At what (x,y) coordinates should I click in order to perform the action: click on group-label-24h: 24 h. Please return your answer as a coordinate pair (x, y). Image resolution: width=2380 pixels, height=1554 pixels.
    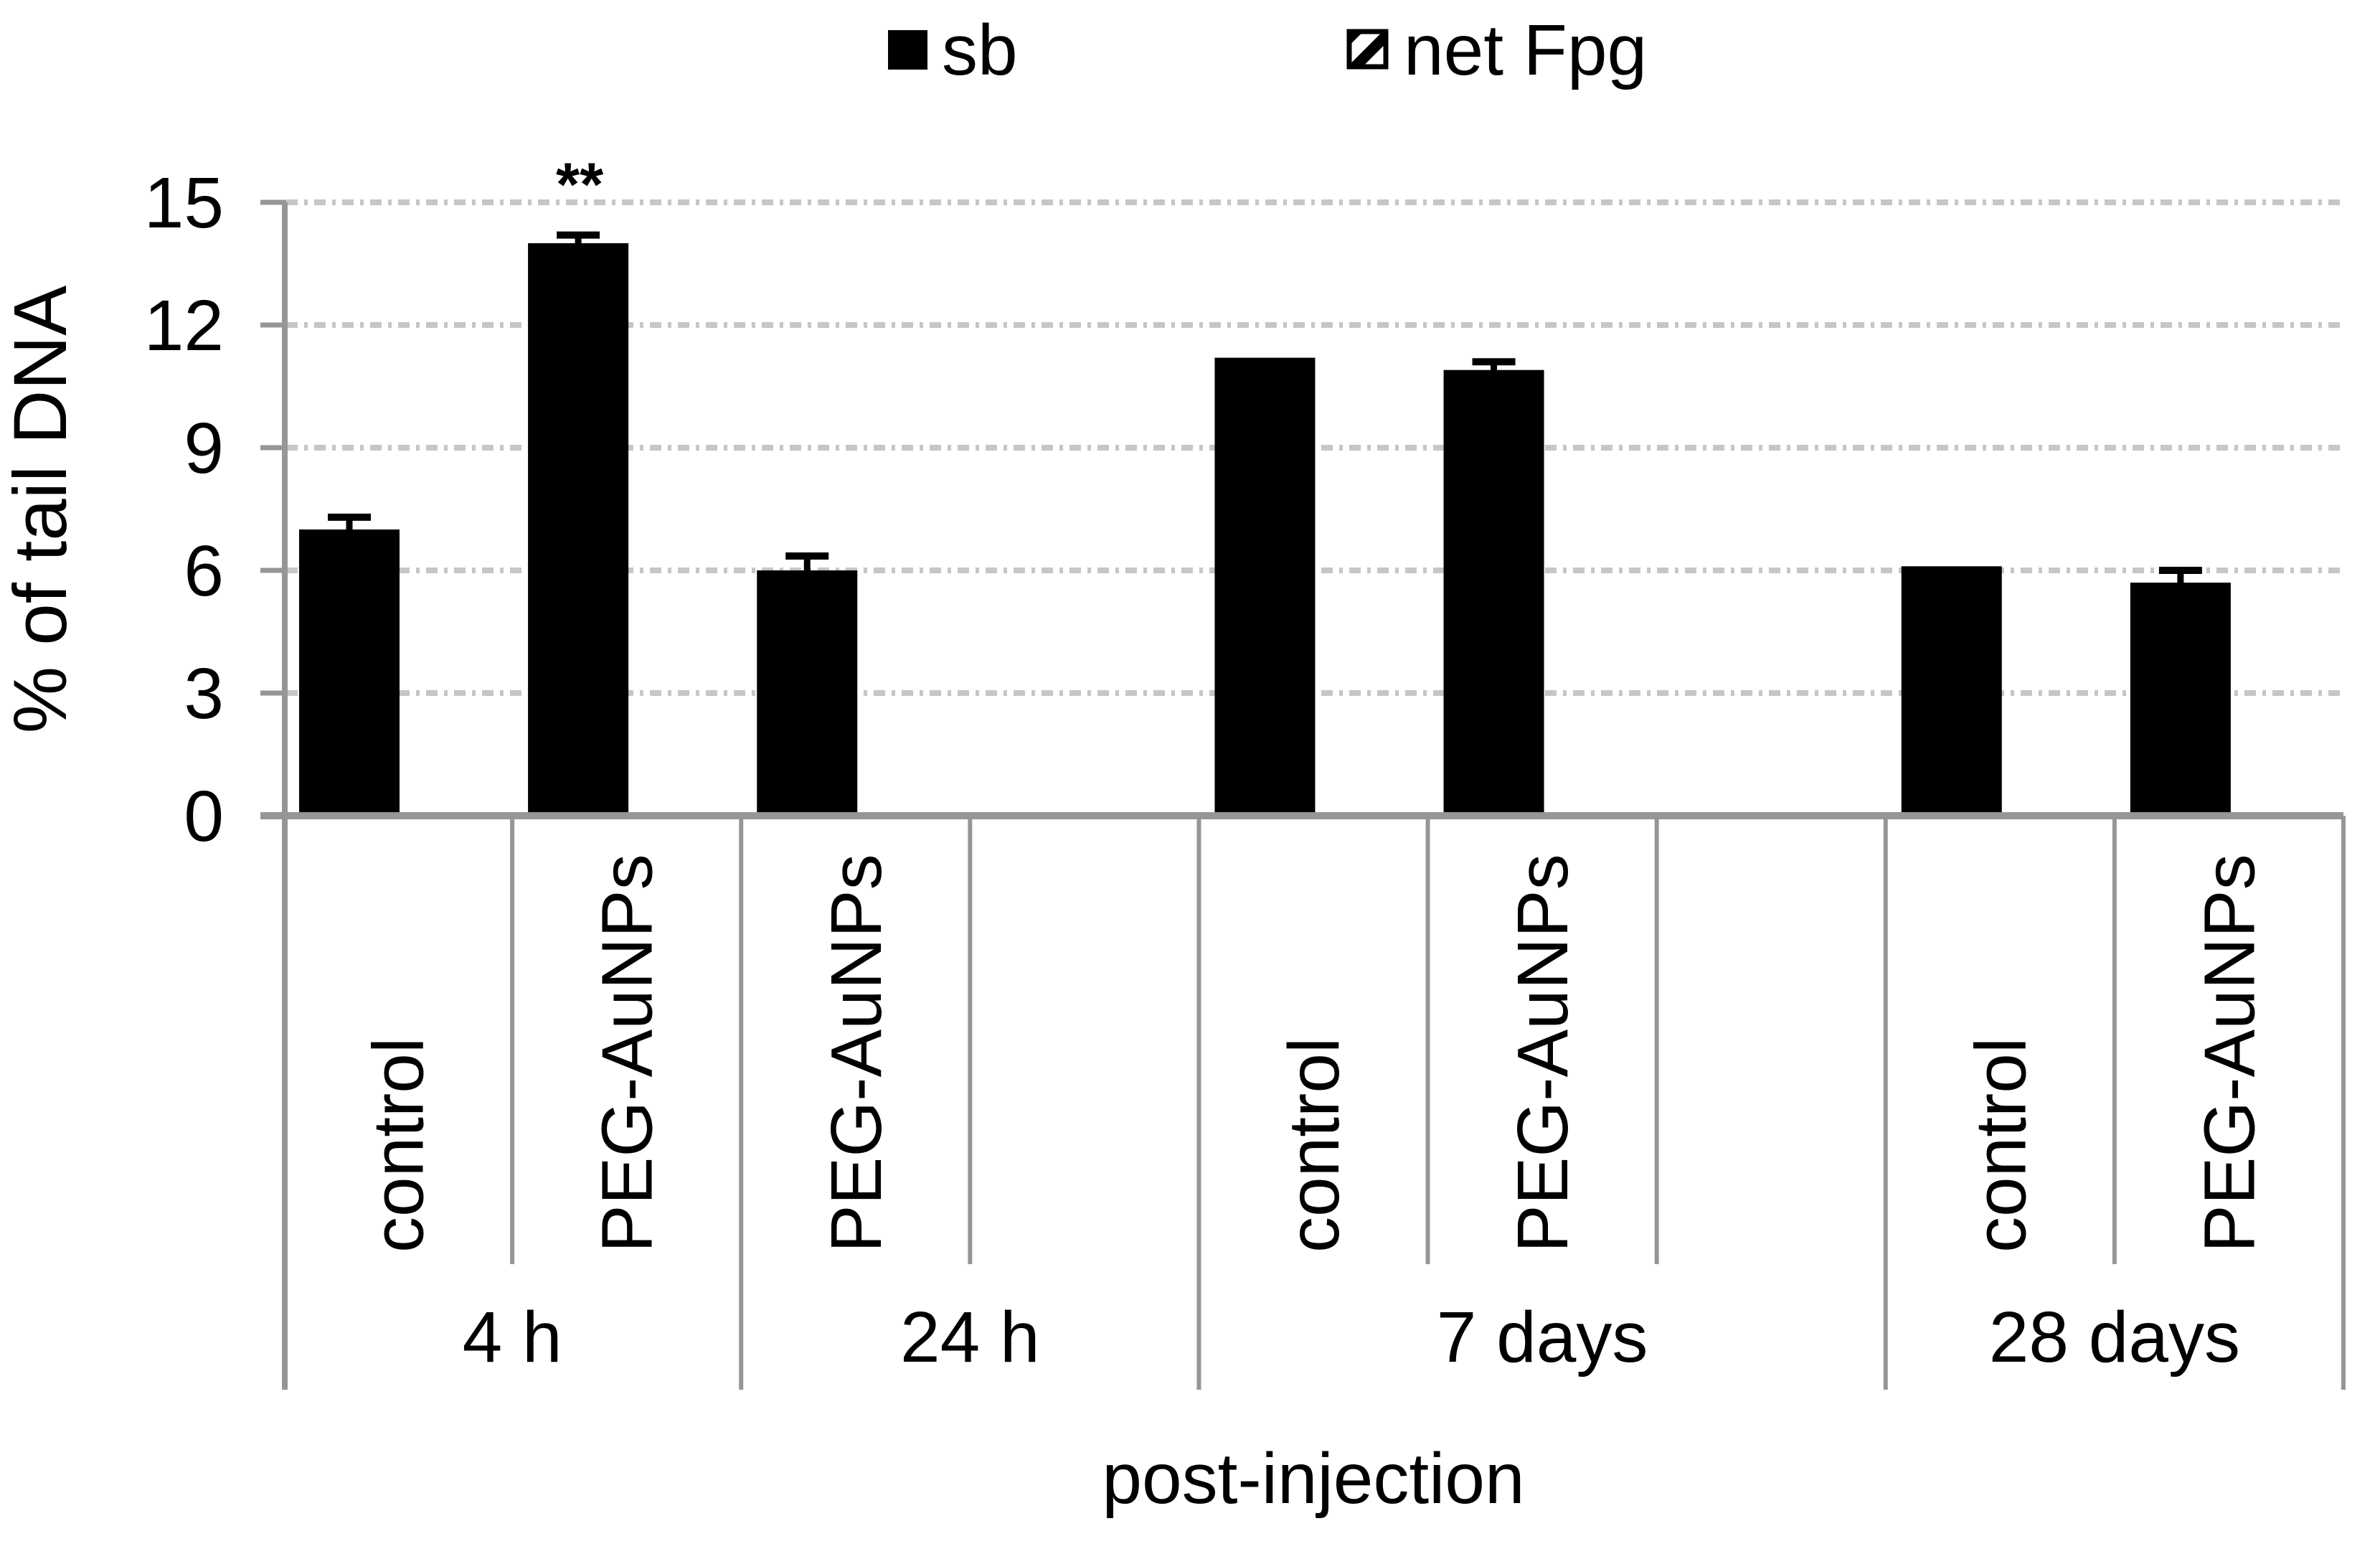
    Looking at the image, I should click on (970, 1338).